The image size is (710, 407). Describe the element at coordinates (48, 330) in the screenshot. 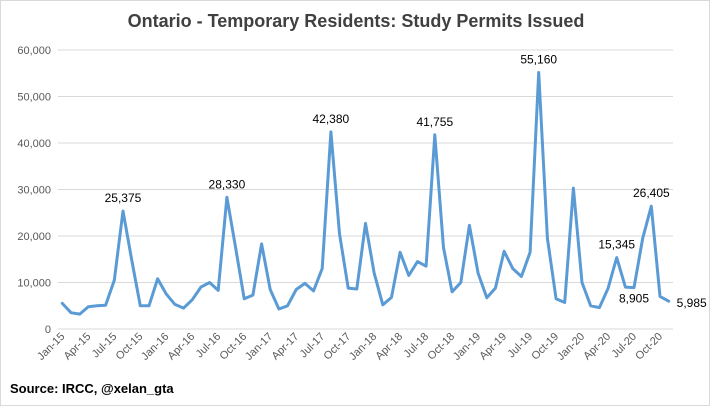

I see `y-tick-label: 0` at that location.